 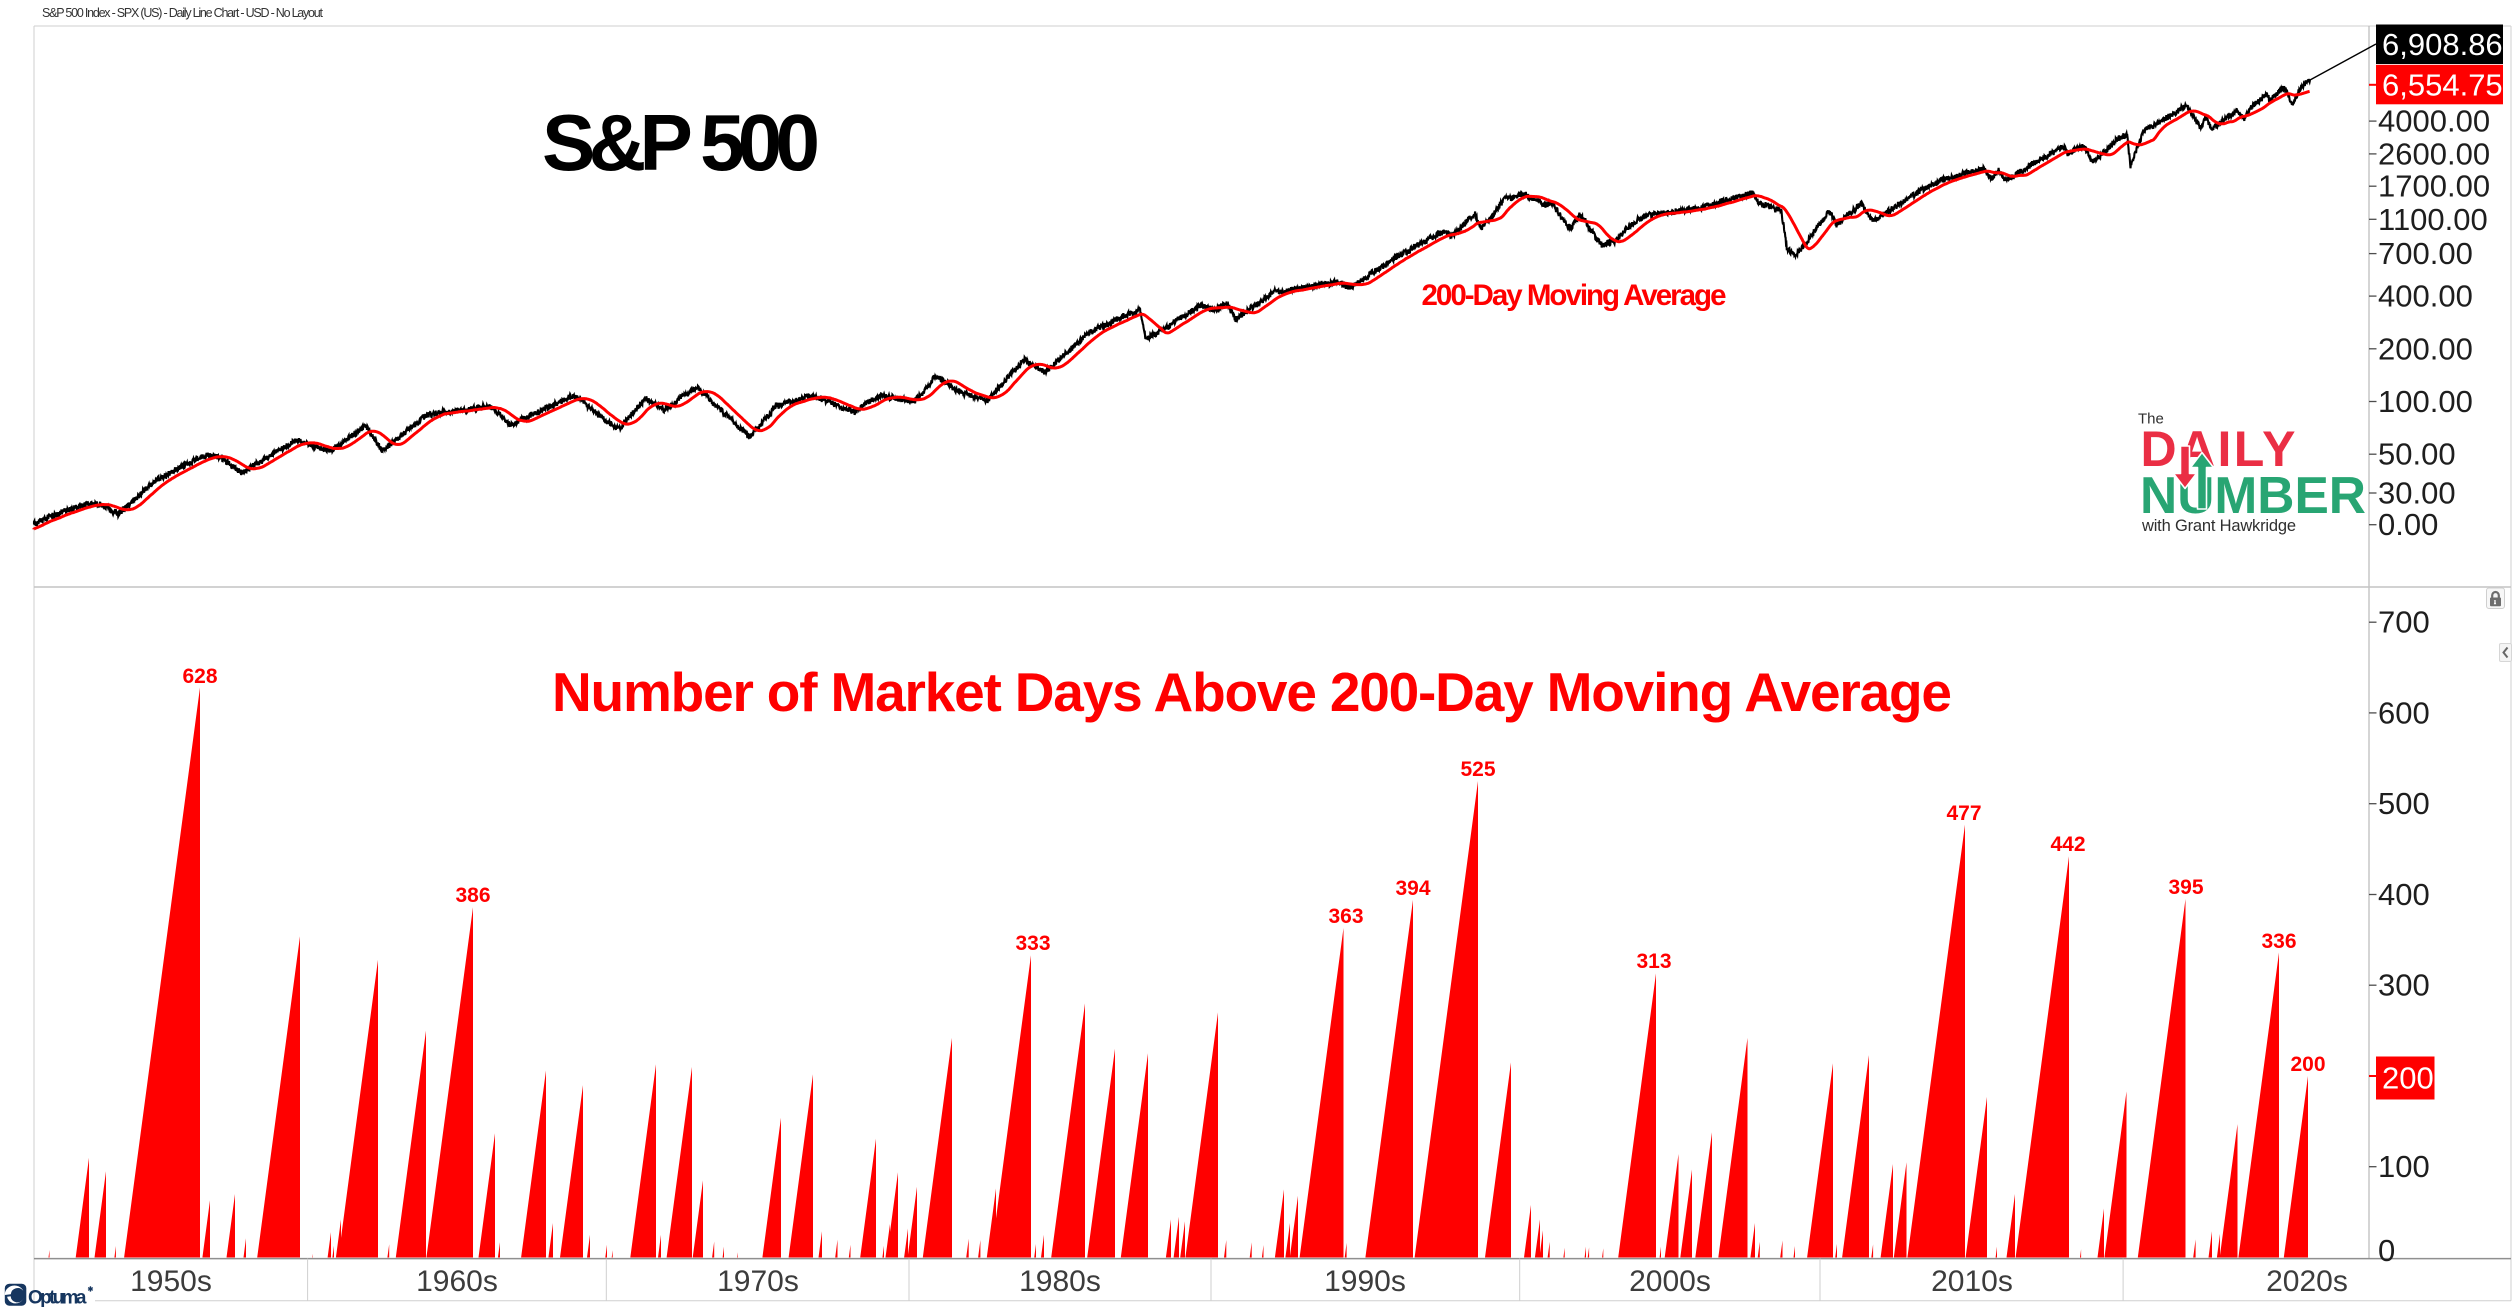 What do you see at coordinates (472, 895) in the screenshot?
I see `svg-text: 386` at bounding box center [472, 895].